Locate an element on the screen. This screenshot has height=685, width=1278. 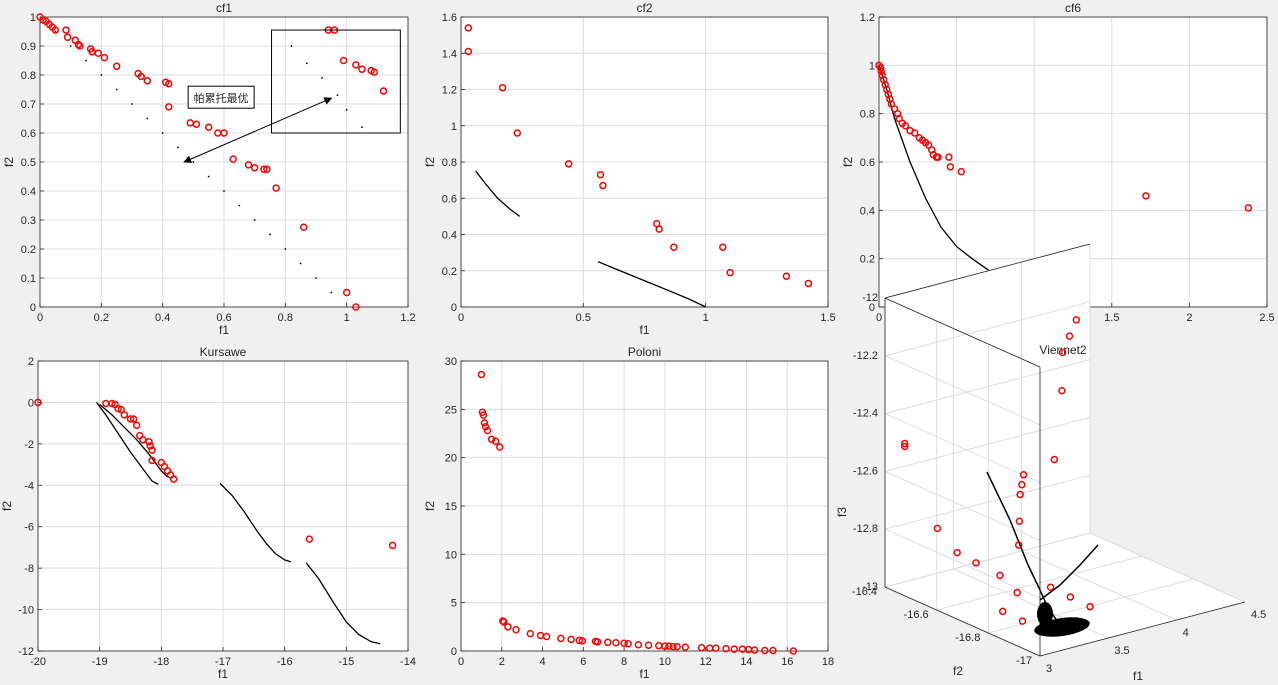
x-tick-label: 0 is located at coordinates (879, 318).